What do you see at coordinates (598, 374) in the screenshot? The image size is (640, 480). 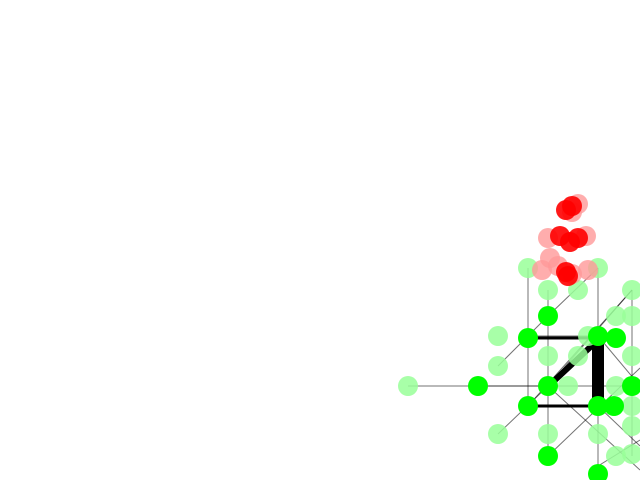 I see `graph-edge-bar` at bounding box center [598, 374].